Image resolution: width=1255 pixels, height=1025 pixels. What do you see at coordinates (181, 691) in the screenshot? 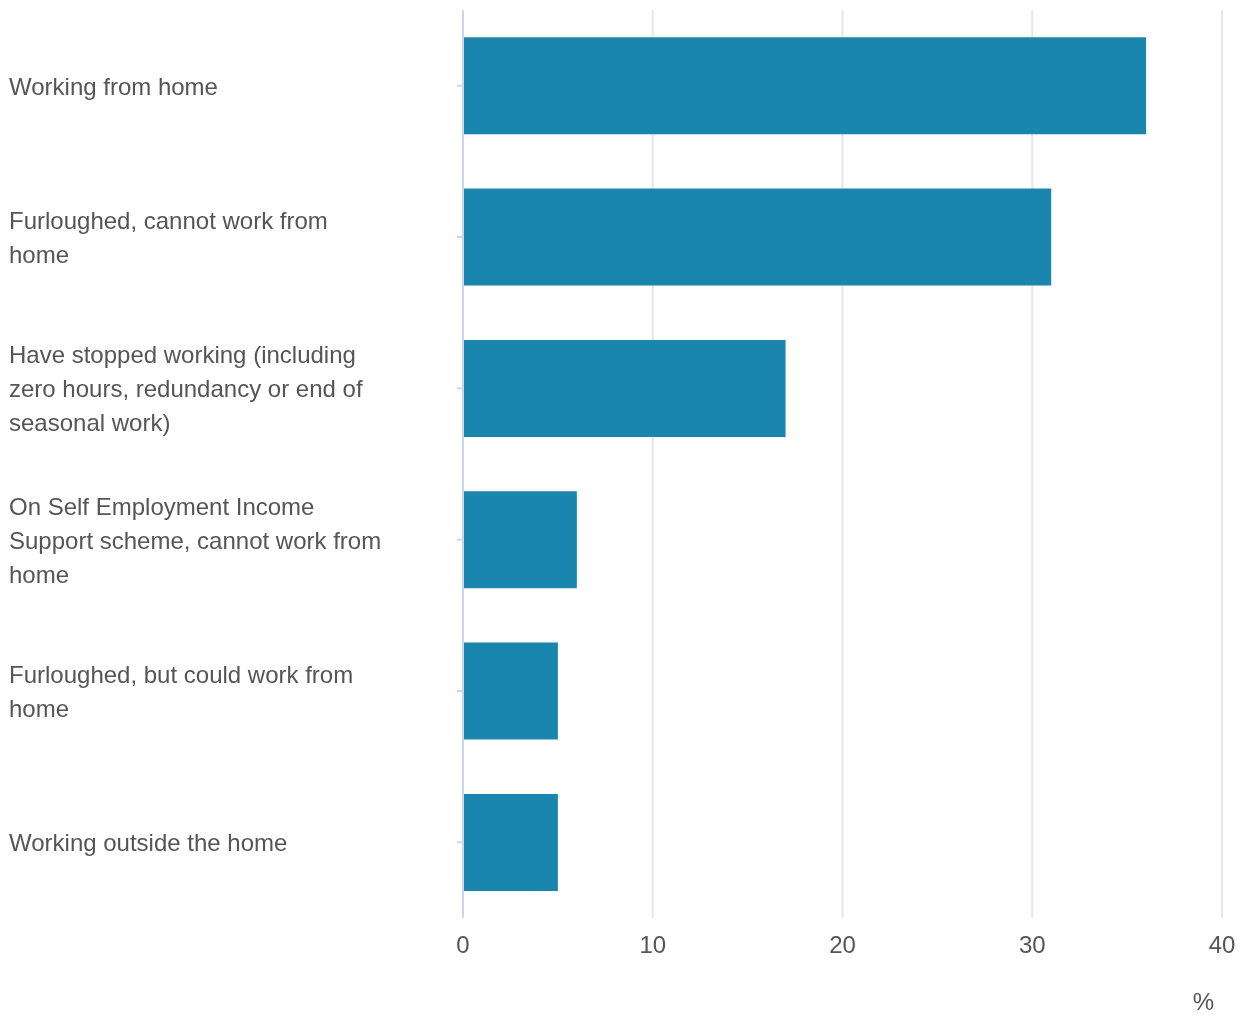
I see `y-tick-label: Furloughed, but could work from home` at bounding box center [181, 691].